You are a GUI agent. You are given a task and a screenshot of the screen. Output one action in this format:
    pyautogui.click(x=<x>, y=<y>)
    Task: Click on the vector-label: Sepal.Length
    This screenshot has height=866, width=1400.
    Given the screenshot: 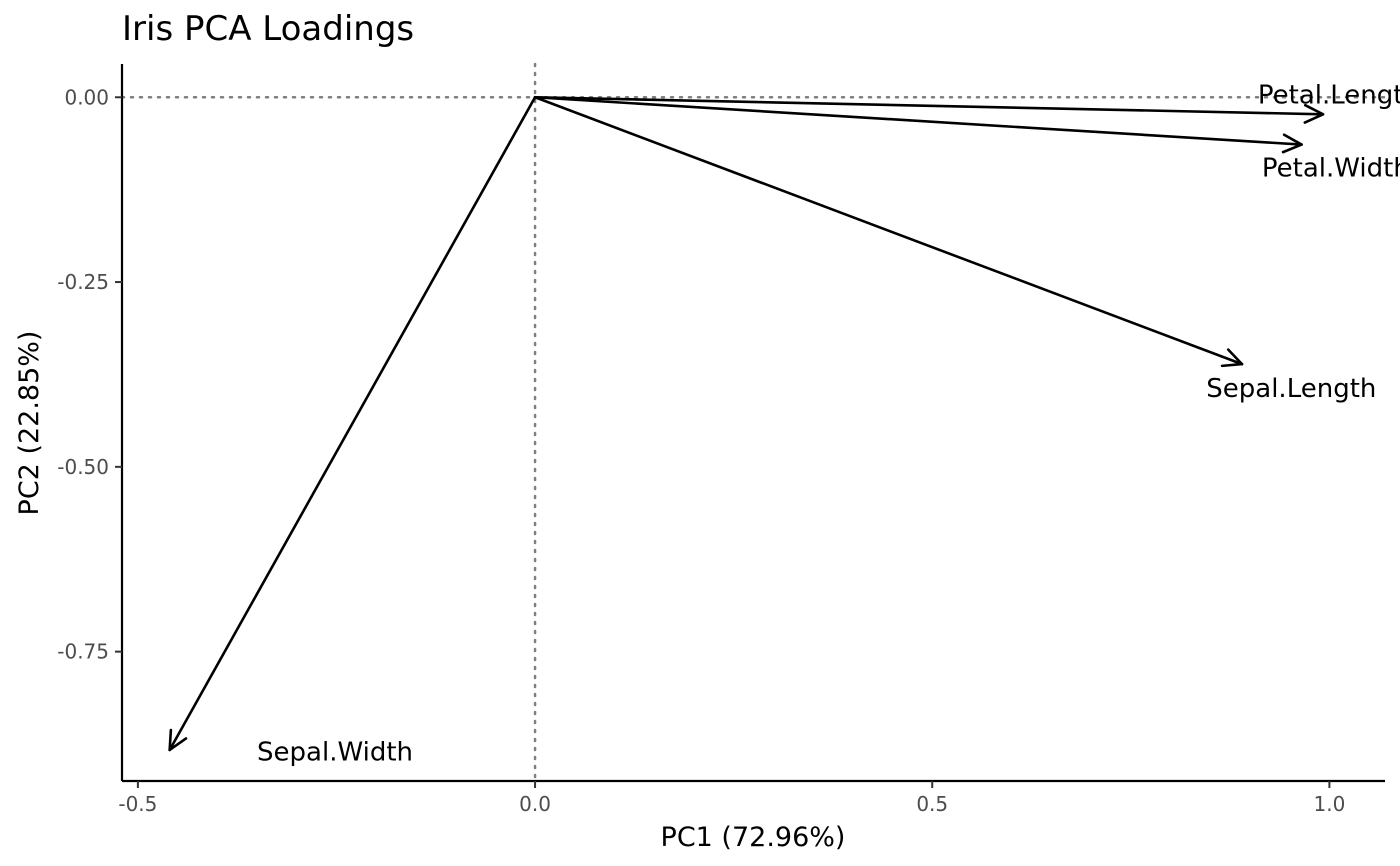 What is the action you would take?
    pyautogui.click(x=1291, y=389)
    